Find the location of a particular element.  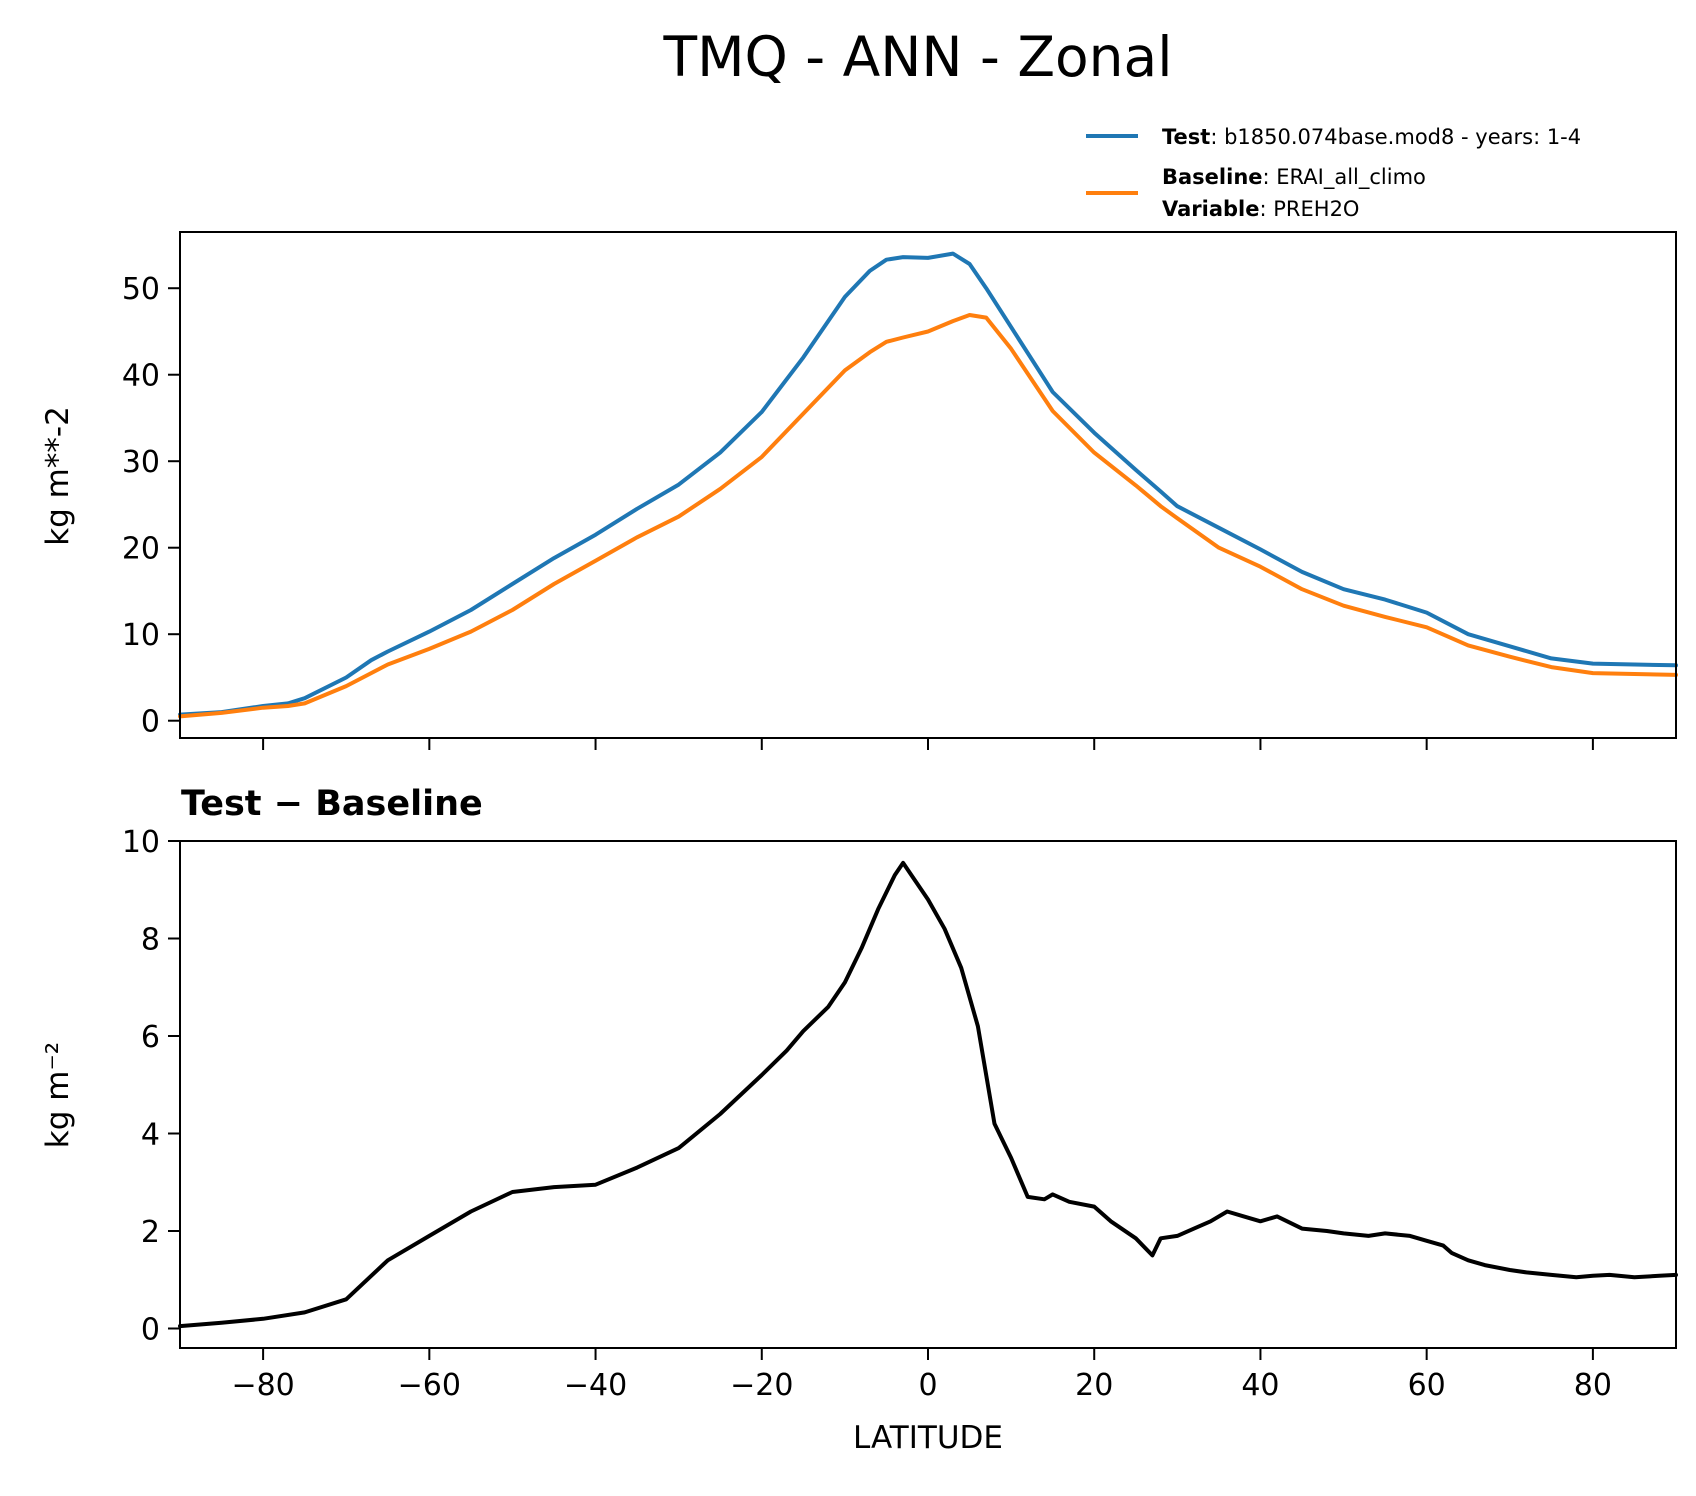

top-y-tick-label: 20 is located at coordinates (141, 549).